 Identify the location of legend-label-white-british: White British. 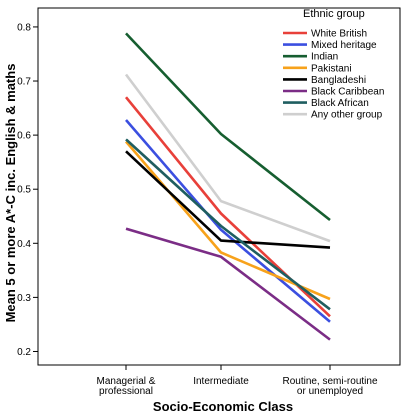
(339, 34).